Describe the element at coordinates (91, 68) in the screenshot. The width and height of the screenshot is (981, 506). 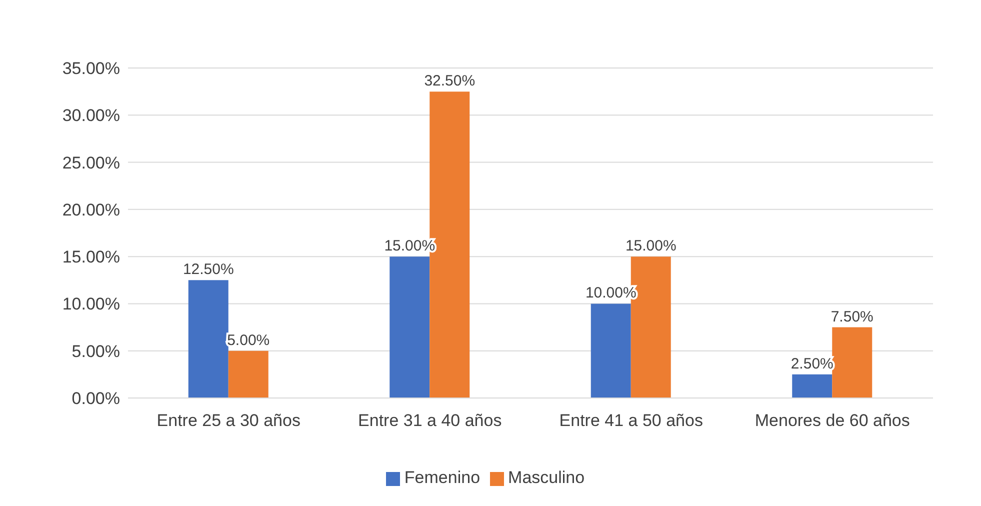
I see `y-tick-label: 35.00%` at that location.